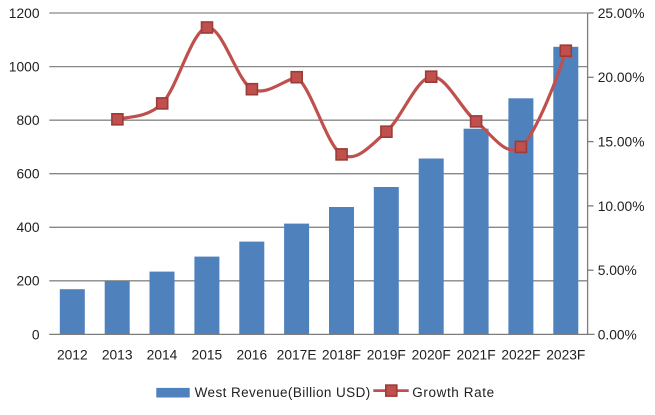 This screenshot has width=655, height=415. I want to click on svg-text: 2022F, so click(520, 355).